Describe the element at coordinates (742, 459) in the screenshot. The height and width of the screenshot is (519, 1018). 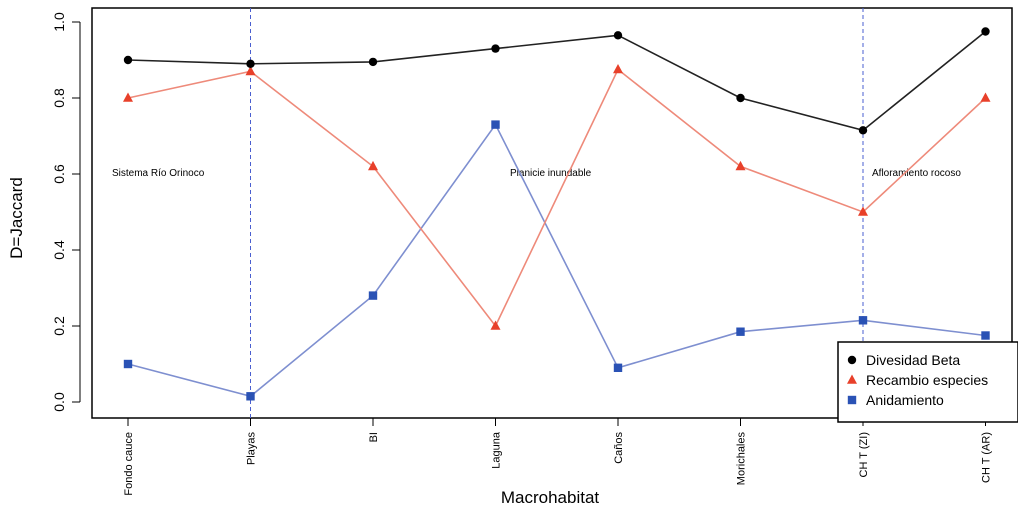
I see `x-tick-label: Morichales` at that location.